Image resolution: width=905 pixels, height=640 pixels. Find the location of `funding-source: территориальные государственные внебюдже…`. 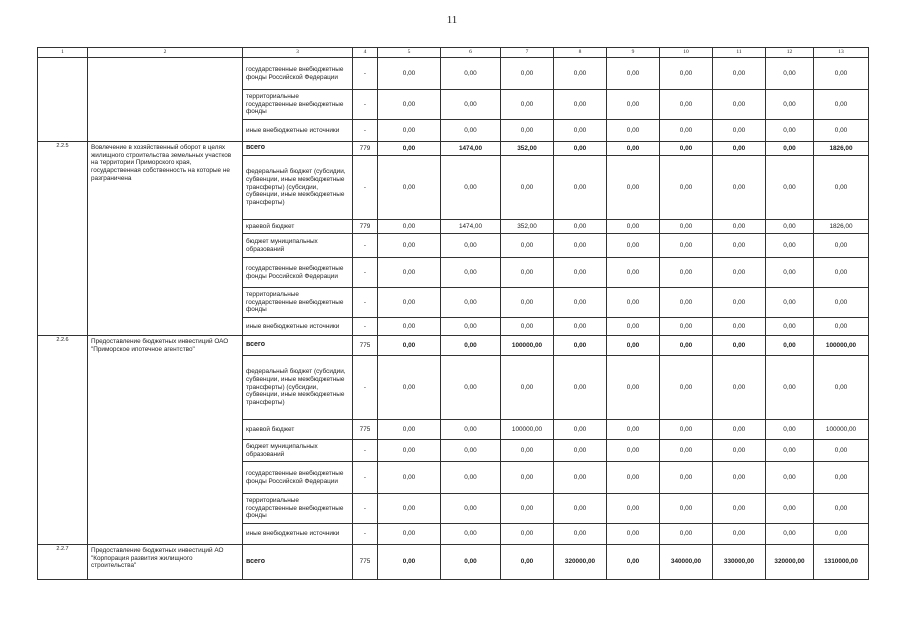

funding-source: территориальные государственные внебюдже… is located at coordinates (297, 104).